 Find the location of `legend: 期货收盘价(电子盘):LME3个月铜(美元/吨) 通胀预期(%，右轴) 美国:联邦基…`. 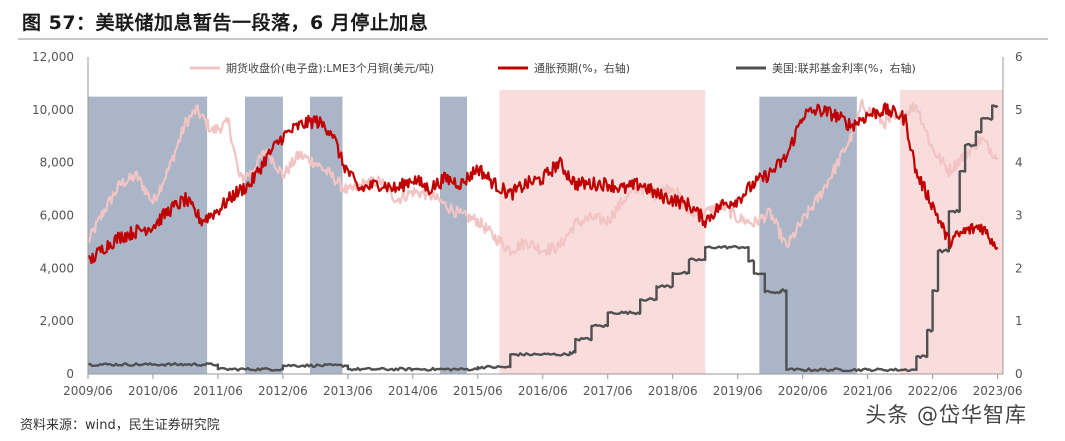

legend: 期货收盘价(电子盘):LME3个月铜(美元/吨) 通胀预期(%，右轴) 美国:联邦基… is located at coordinates (553, 68).